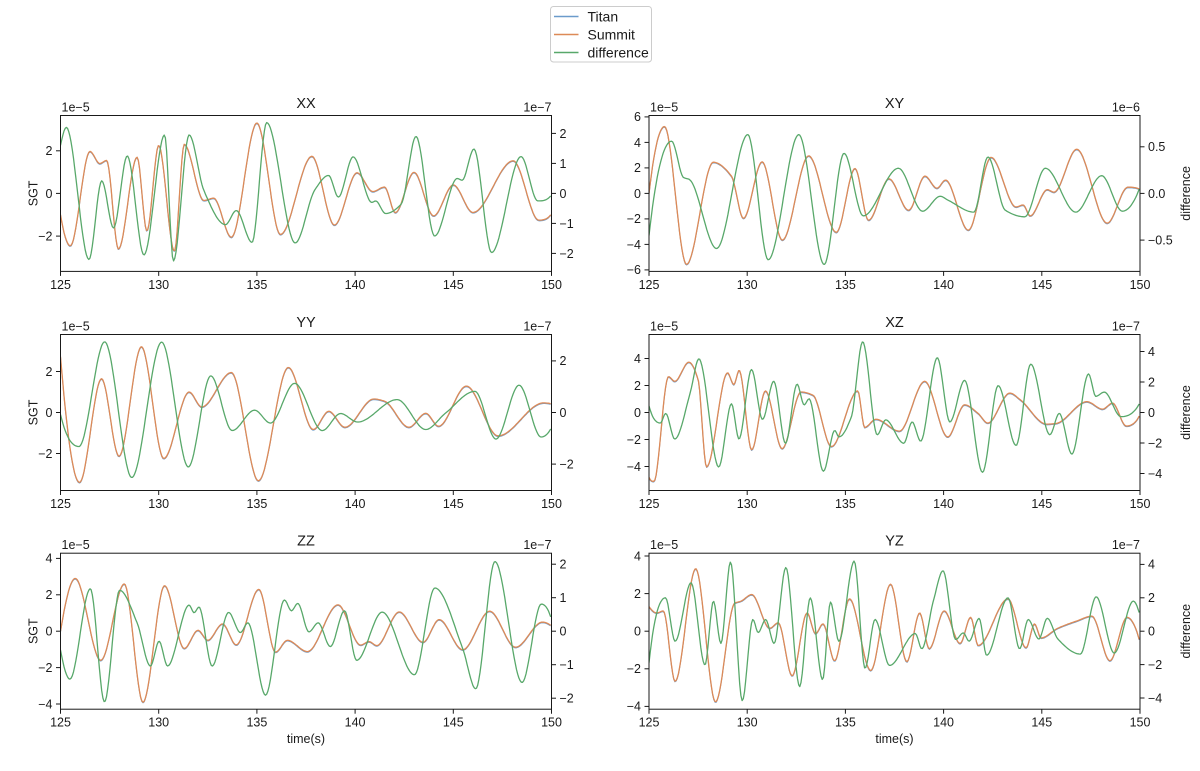  I want to click on svg-text: Titan, so click(603, 16).